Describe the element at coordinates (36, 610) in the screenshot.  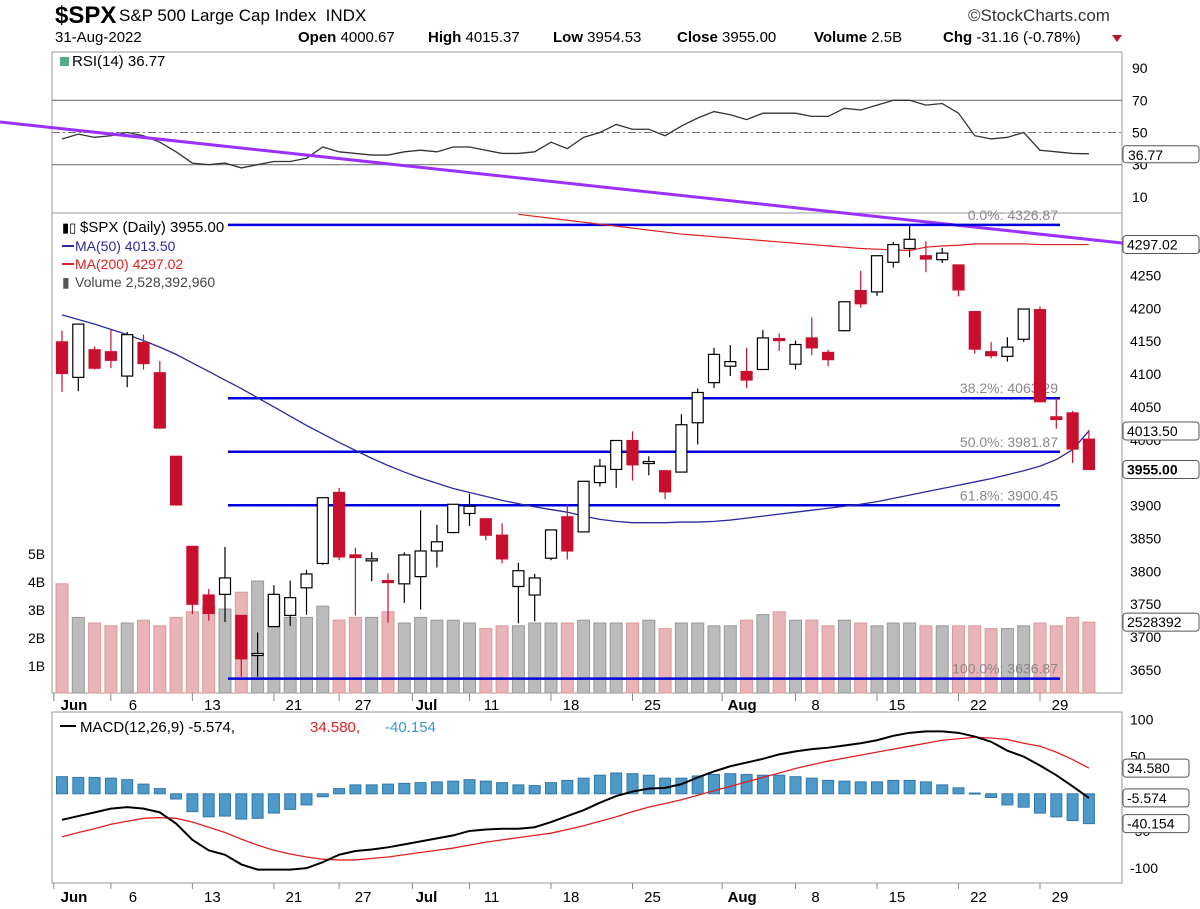
I see `volume-tick: 3B` at that location.